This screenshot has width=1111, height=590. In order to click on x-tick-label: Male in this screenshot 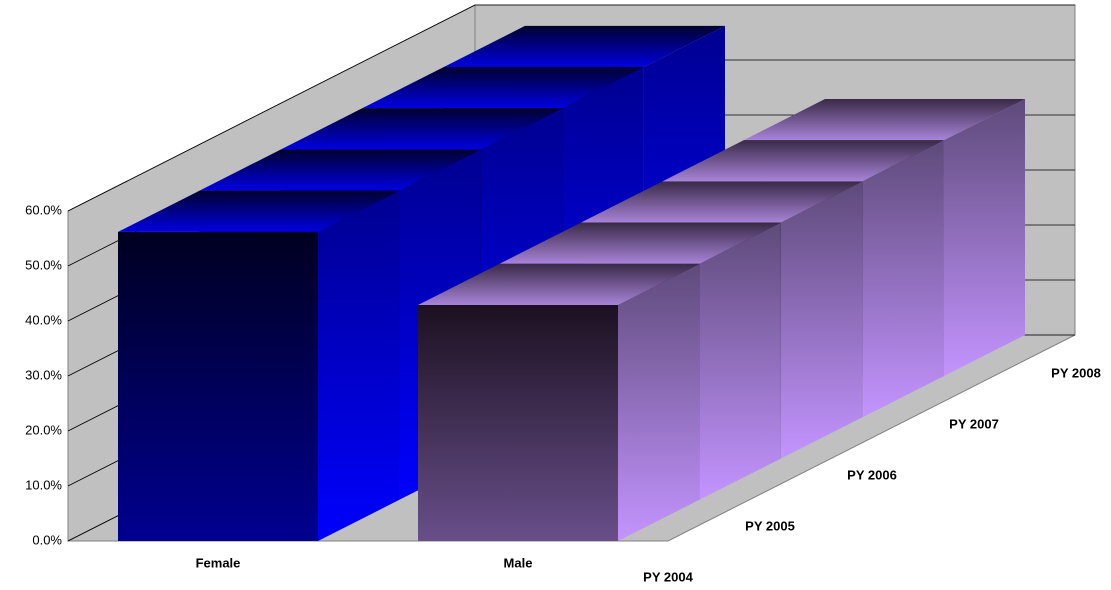, I will do `click(518, 562)`.